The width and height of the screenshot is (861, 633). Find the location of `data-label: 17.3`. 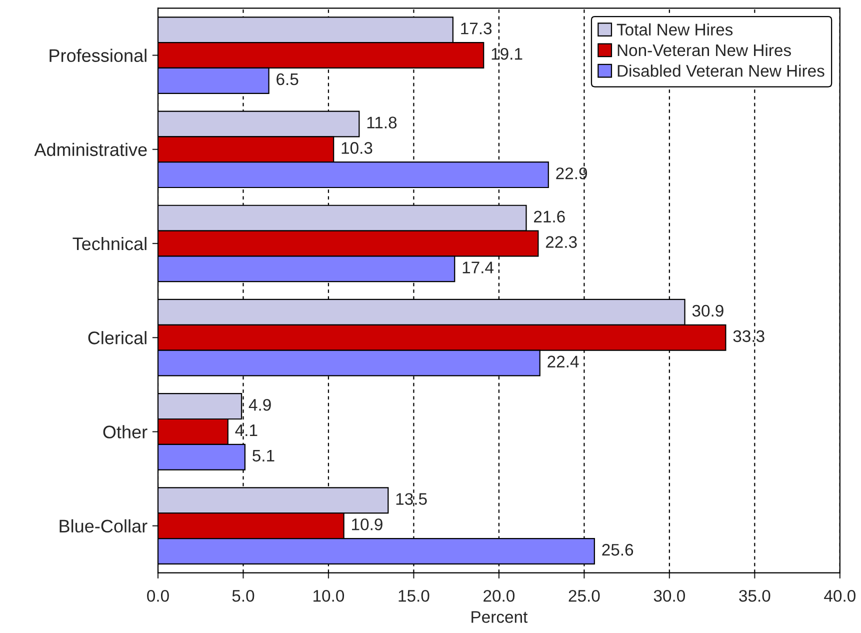

data-label: 17.3 is located at coordinates (476, 28).